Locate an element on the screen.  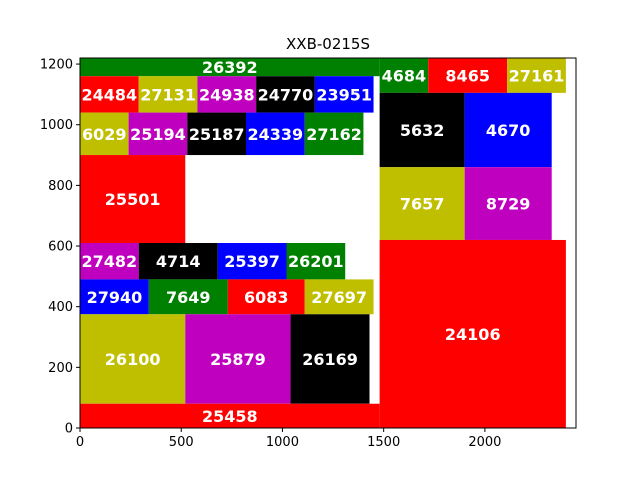
treemap-label-25194: 25194 is located at coordinates (158, 134).